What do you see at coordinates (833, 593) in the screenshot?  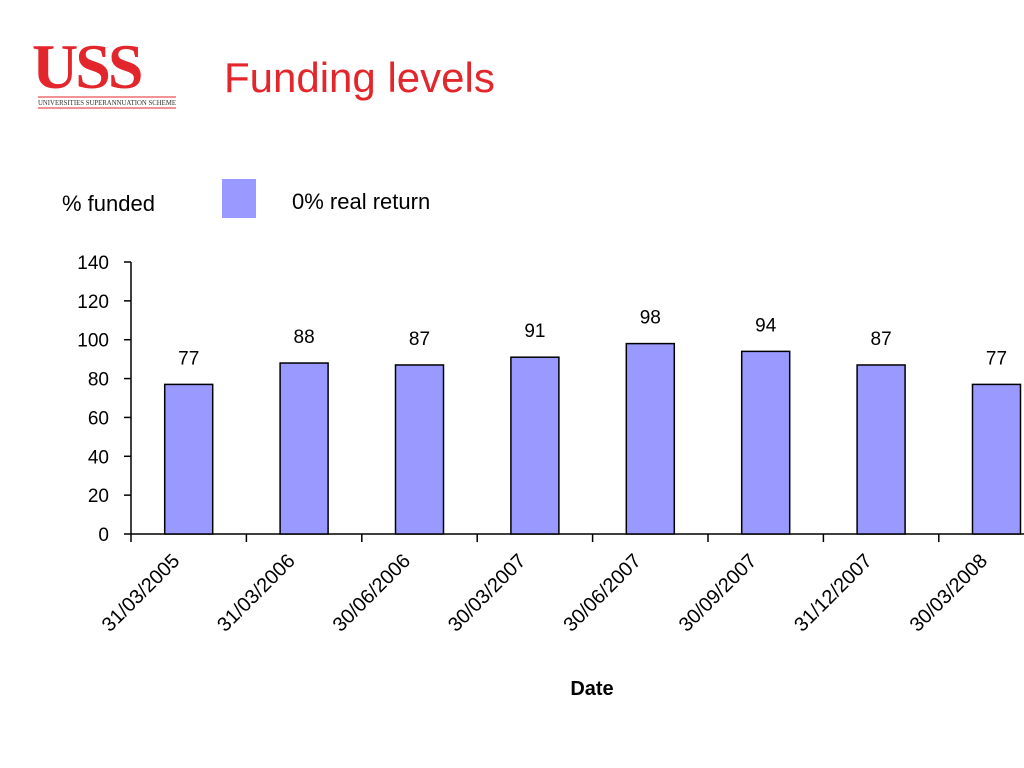 I see `x-tick-label: 31/12/2007` at bounding box center [833, 593].